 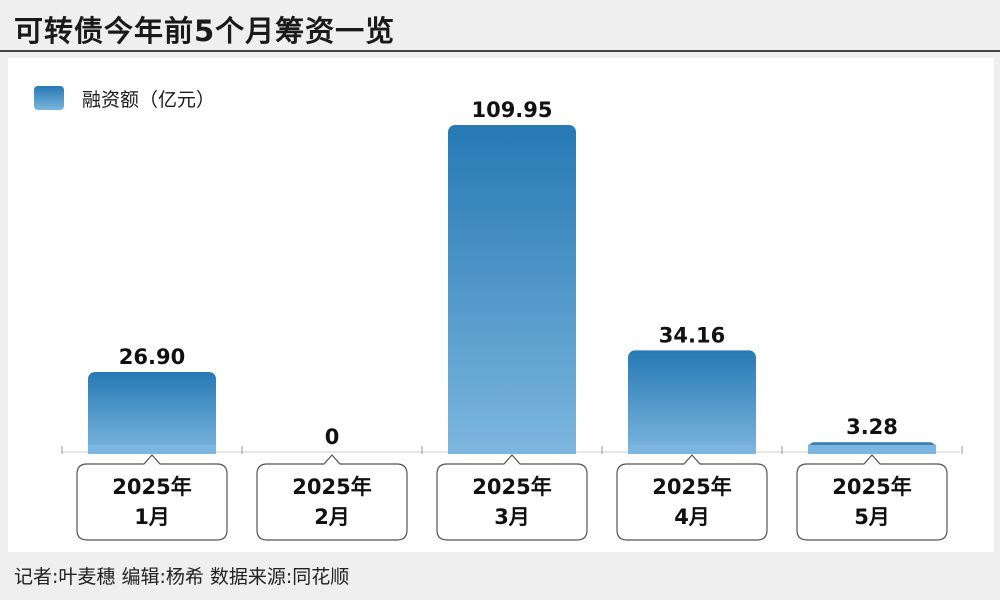 I want to click on data-label-3: 109.95, so click(x=511, y=110).